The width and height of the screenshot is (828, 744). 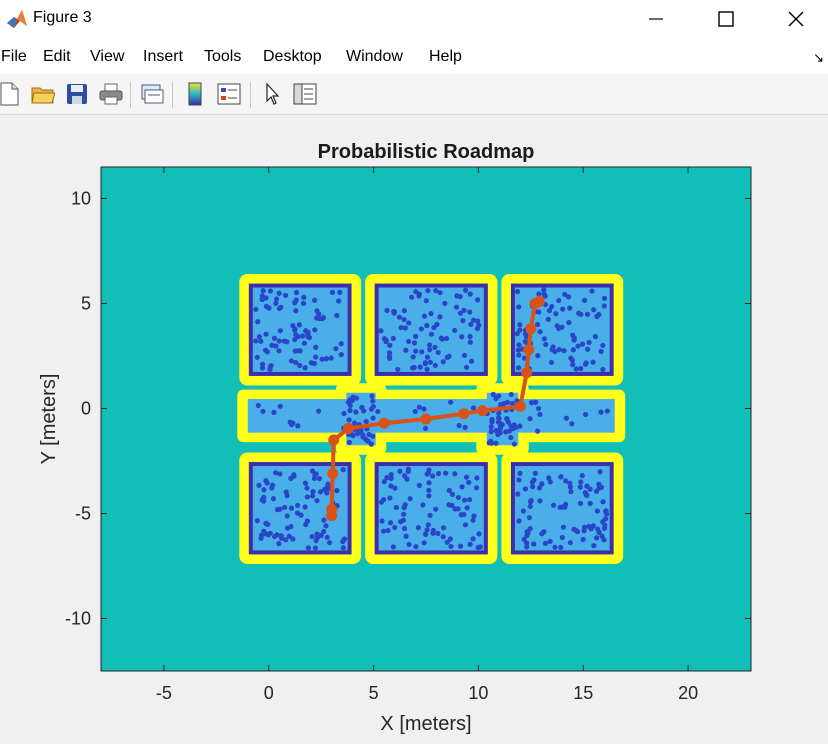 I want to click on dock-arrow-icon: ↘, so click(x=818, y=57).